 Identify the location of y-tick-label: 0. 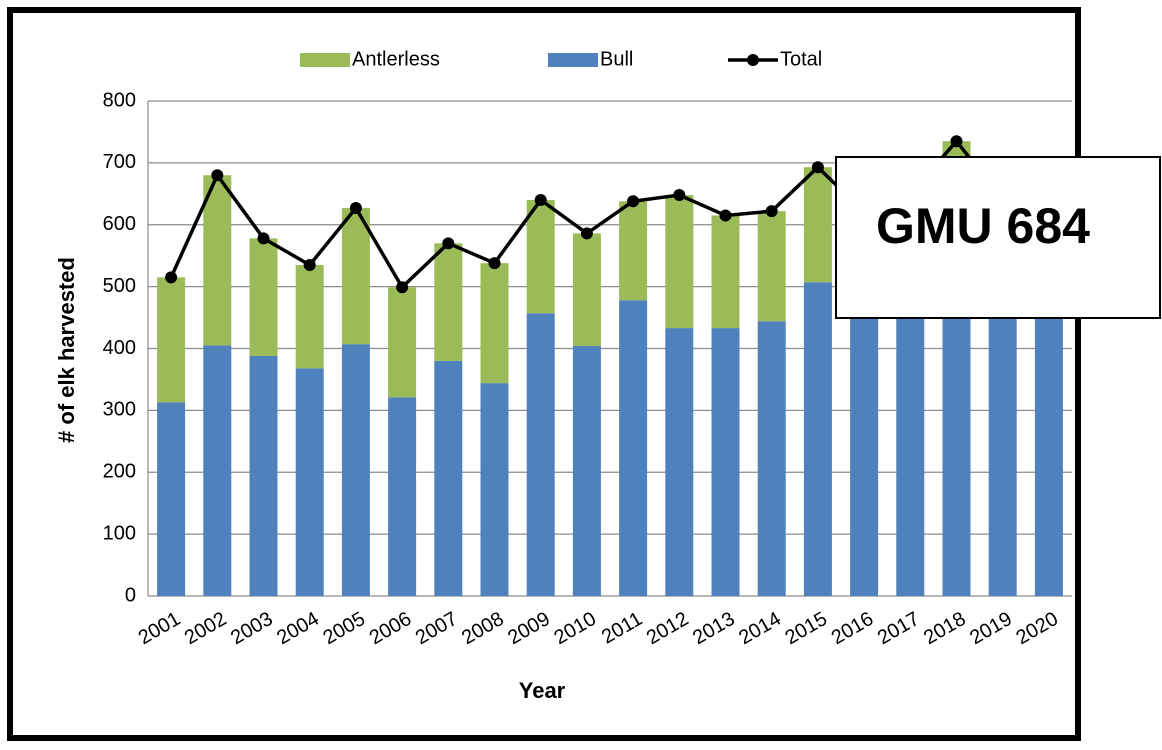
(130, 595).